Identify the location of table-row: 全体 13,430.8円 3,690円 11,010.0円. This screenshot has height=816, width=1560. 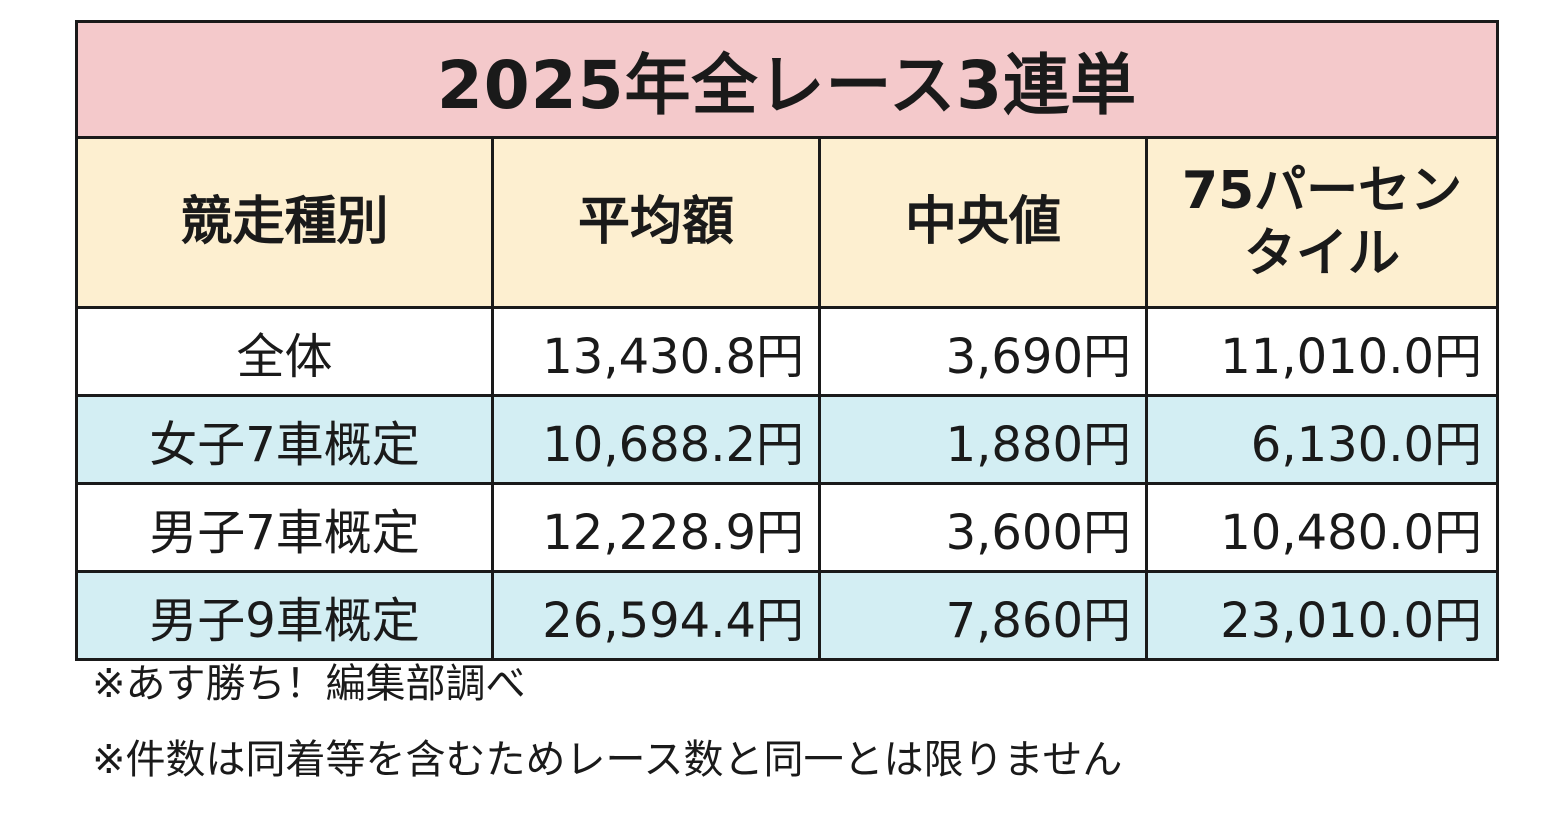
(787, 351).